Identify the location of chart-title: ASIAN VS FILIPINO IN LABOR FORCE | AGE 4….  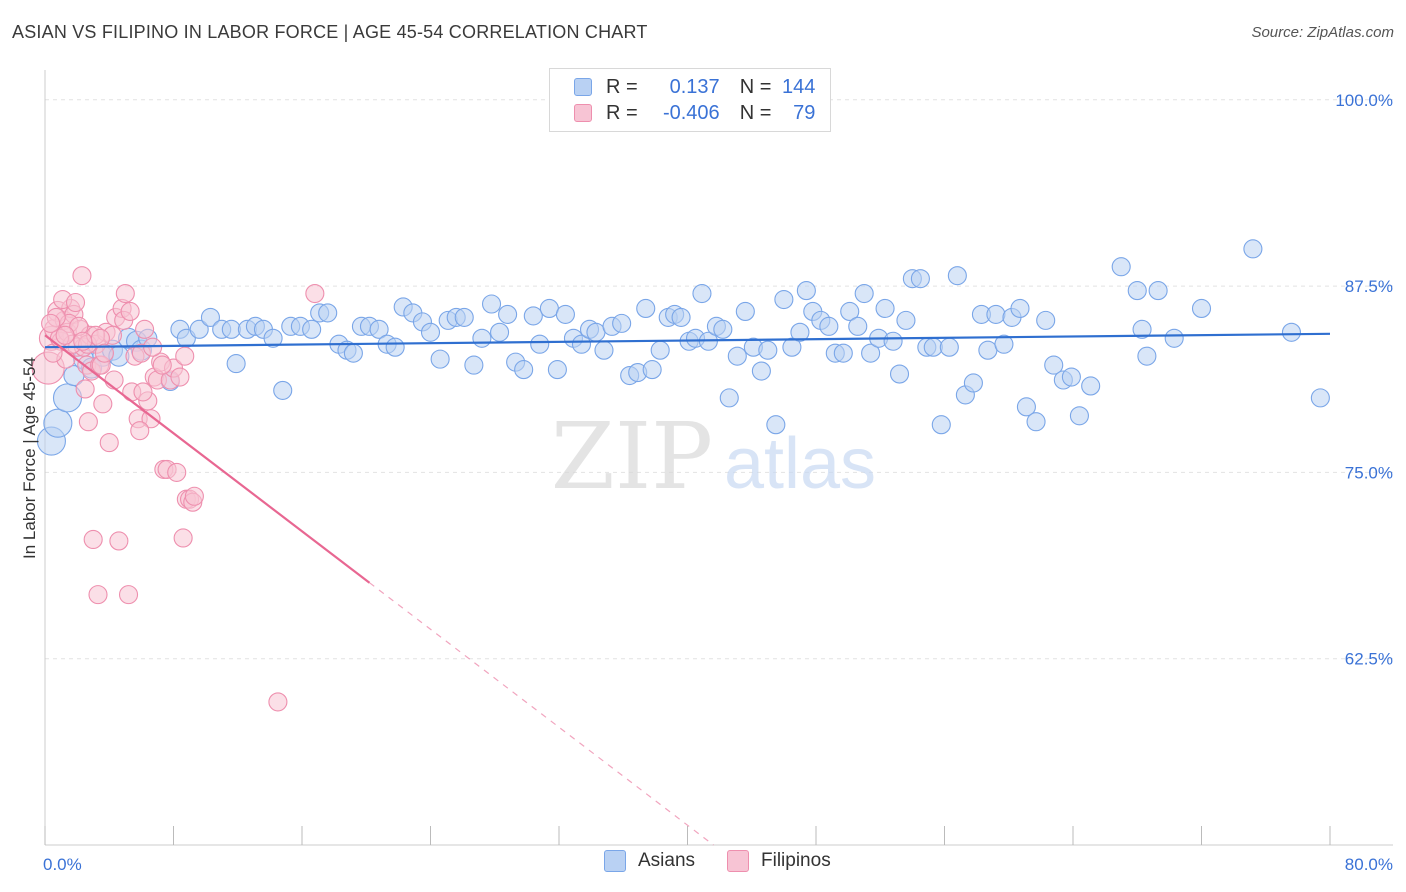
(330, 32).